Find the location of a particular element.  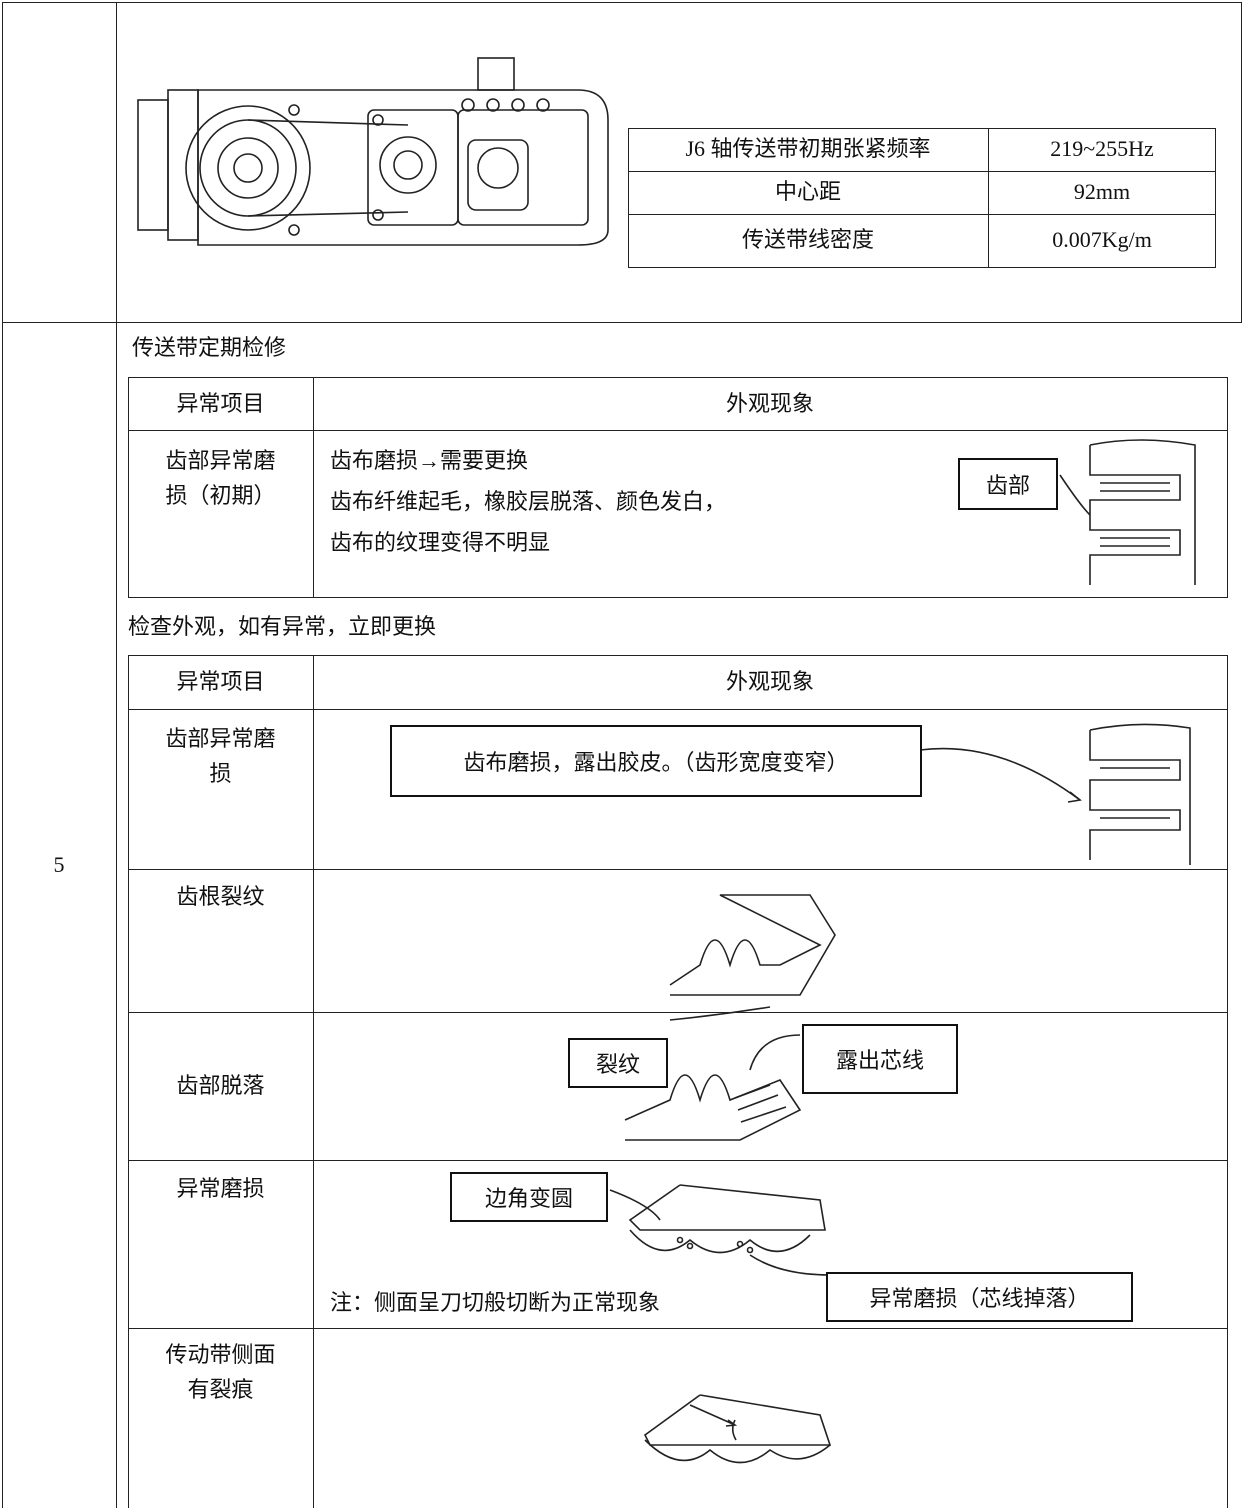

param-name: 中心距 is located at coordinates (807, 191).